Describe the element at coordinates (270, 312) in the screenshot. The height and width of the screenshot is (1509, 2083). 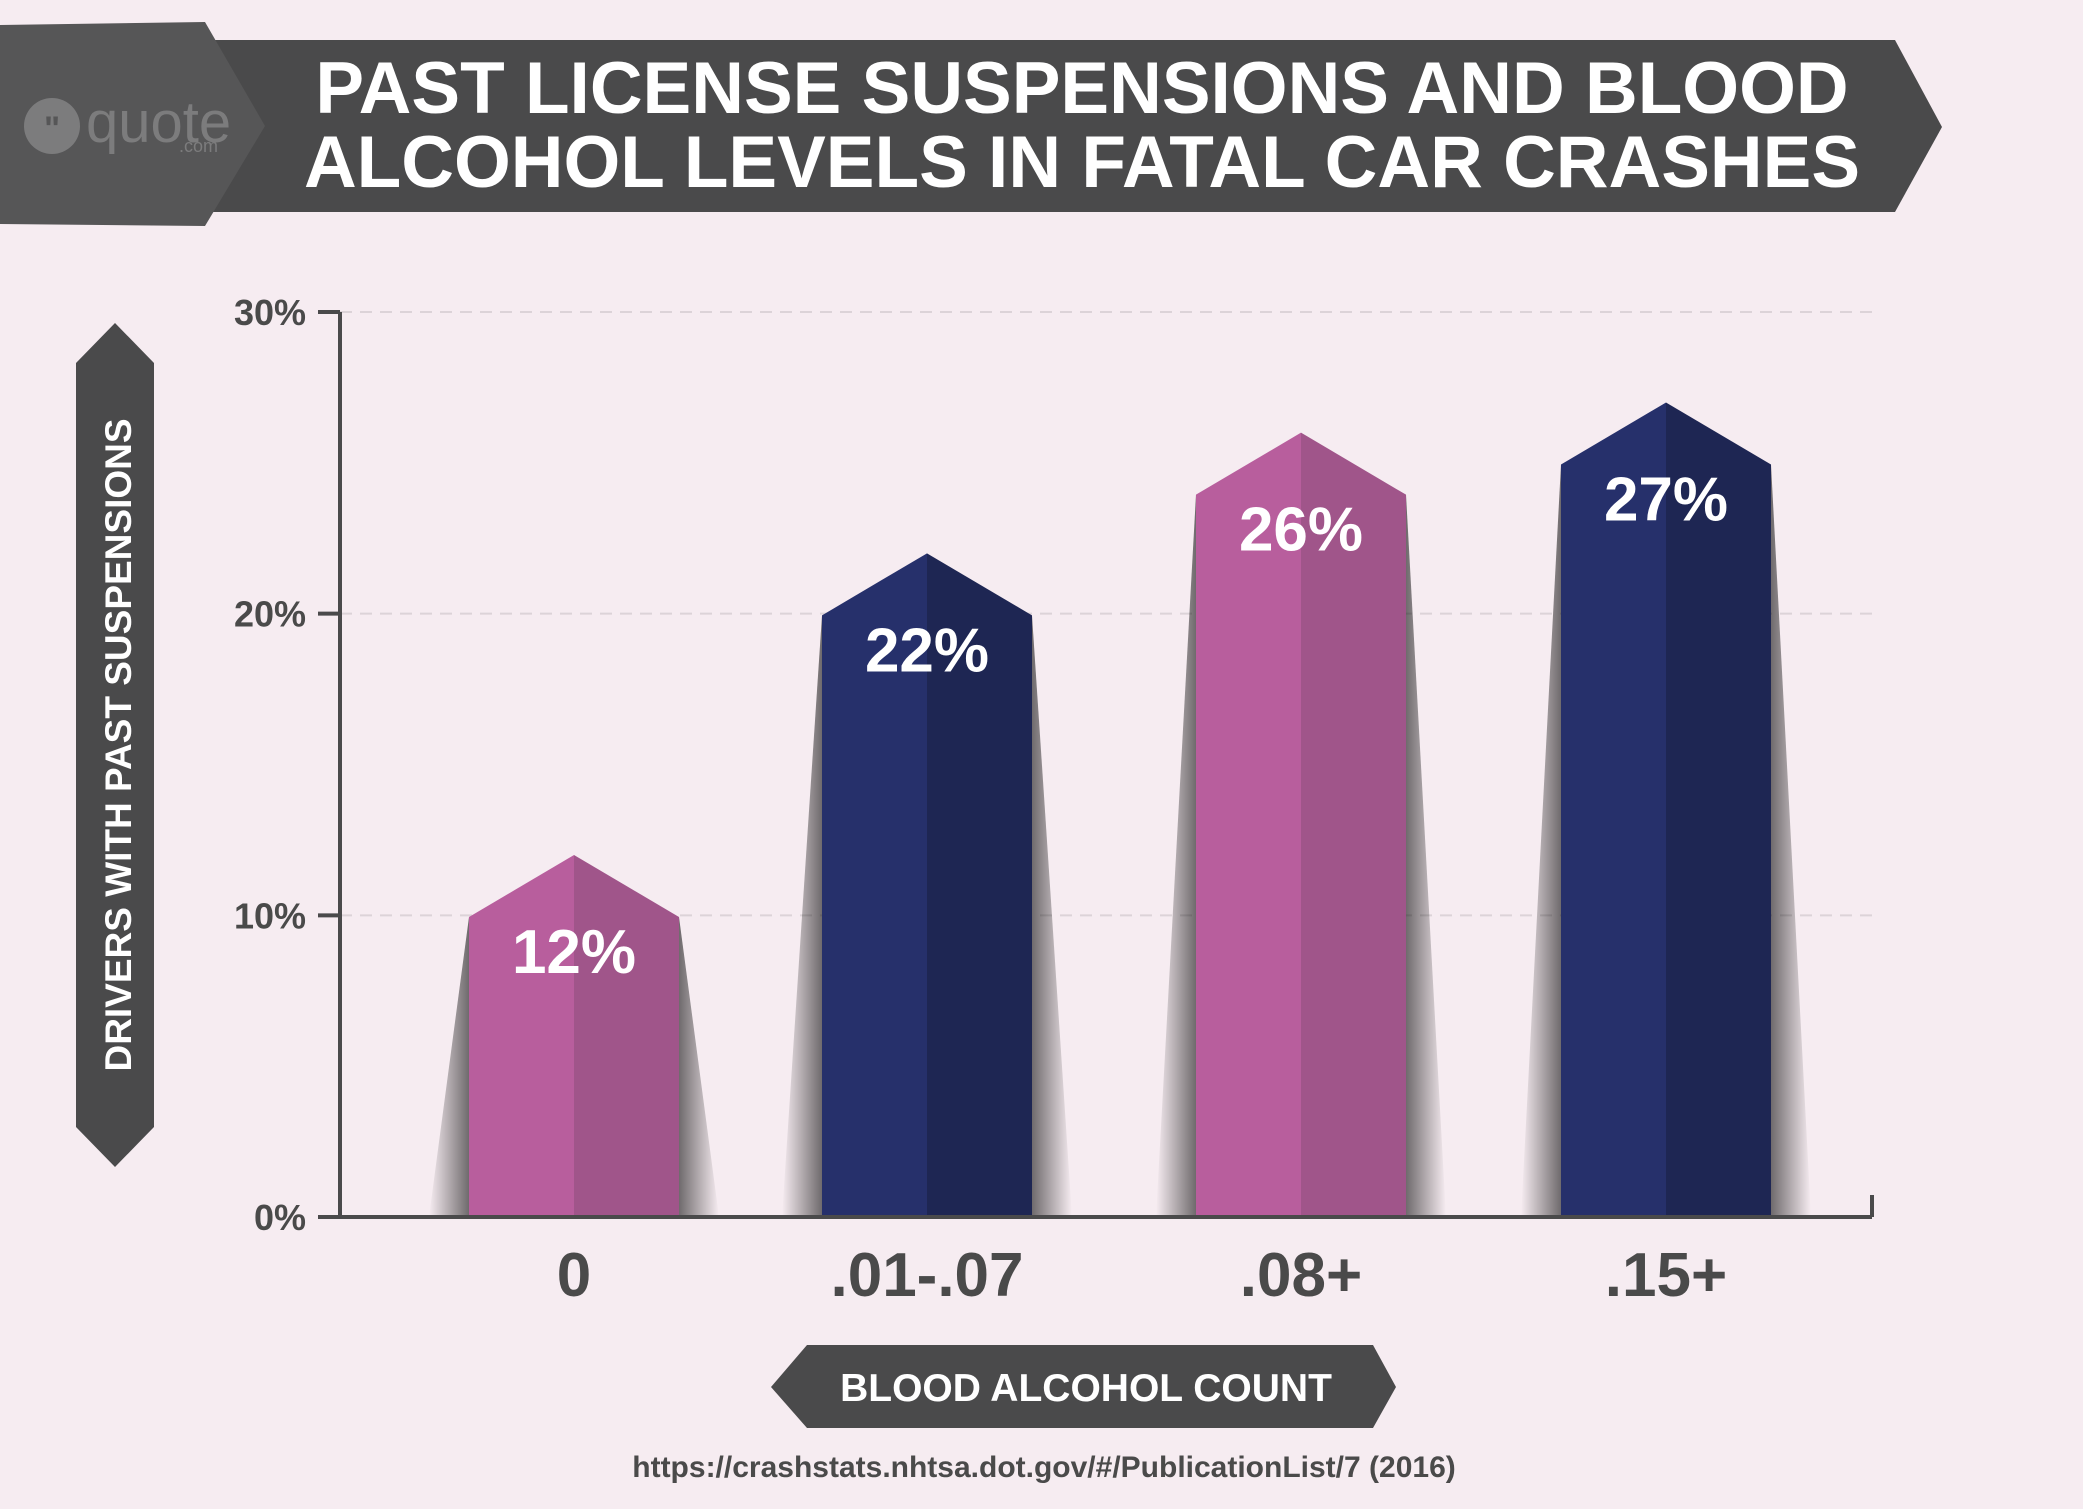
I see `y-tick-label: 30%` at that location.